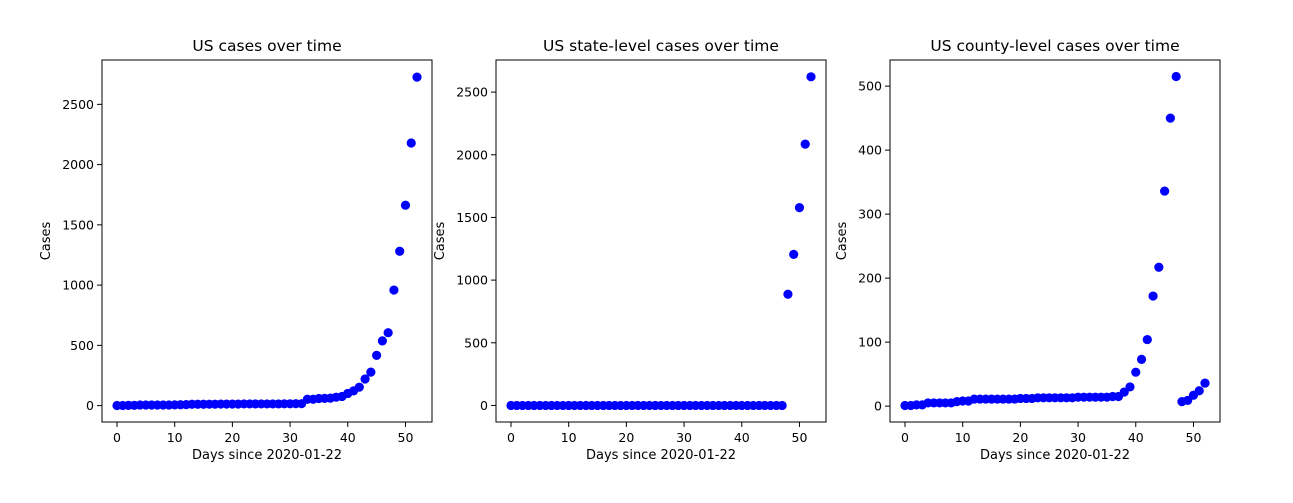 The width and height of the screenshot is (1293, 503). Describe the element at coordinates (1054, 46) in the screenshot. I see `chart-title: US county-level cases over time` at that location.